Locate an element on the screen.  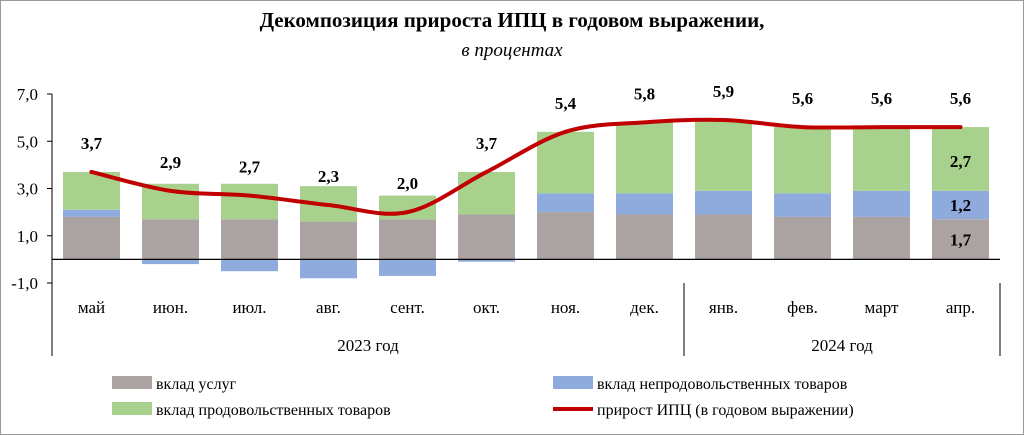
cpi-data-label: 2,0 is located at coordinates (407, 183).